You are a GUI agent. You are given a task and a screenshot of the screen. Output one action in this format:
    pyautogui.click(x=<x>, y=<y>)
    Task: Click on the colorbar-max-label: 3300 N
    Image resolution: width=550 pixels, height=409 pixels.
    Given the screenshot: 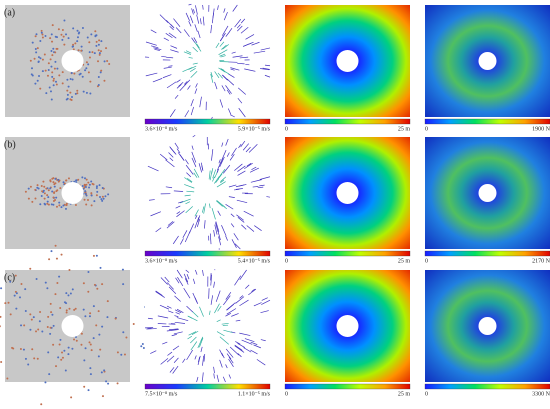 What is the action you would take?
    pyautogui.click(x=541, y=394)
    